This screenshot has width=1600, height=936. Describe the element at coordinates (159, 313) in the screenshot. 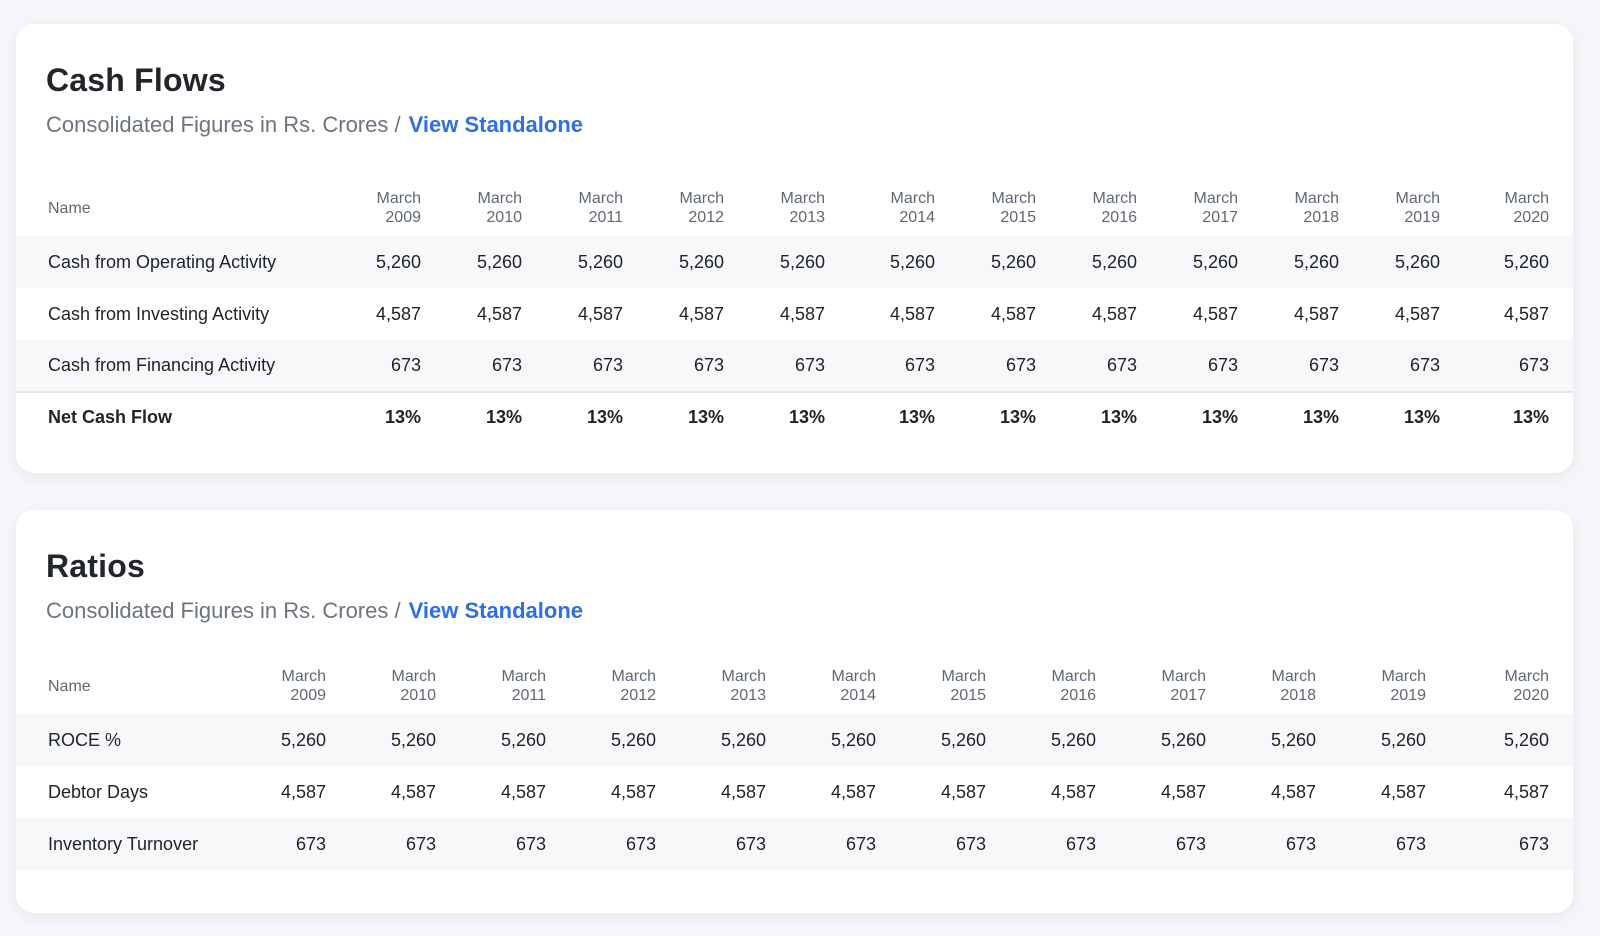

I see `row-label: Cash from Investing Activity` at that location.